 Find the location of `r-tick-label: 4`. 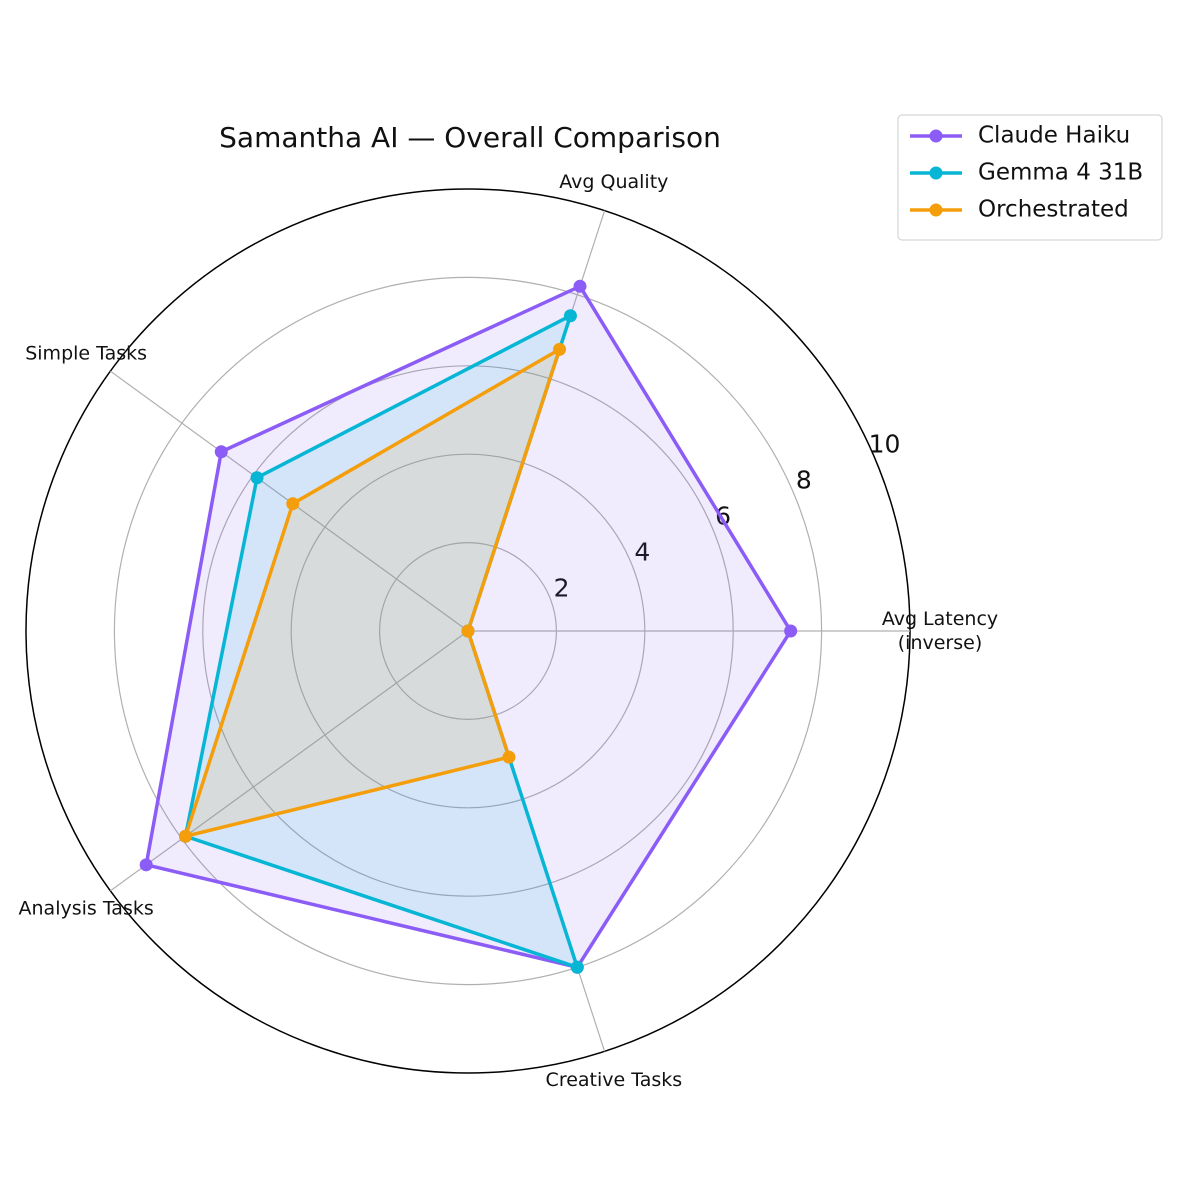

r-tick-label: 4 is located at coordinates (642, 551).